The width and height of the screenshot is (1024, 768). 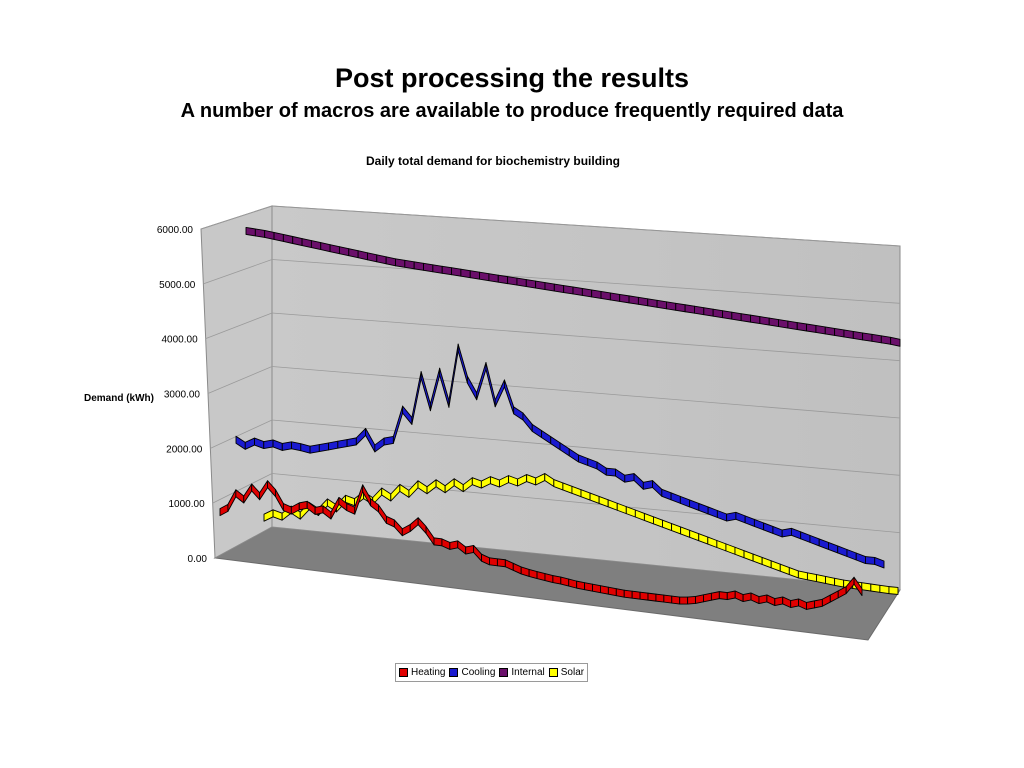 I want to click on legend-item-heating: Heating, so click(x=422, y=672).